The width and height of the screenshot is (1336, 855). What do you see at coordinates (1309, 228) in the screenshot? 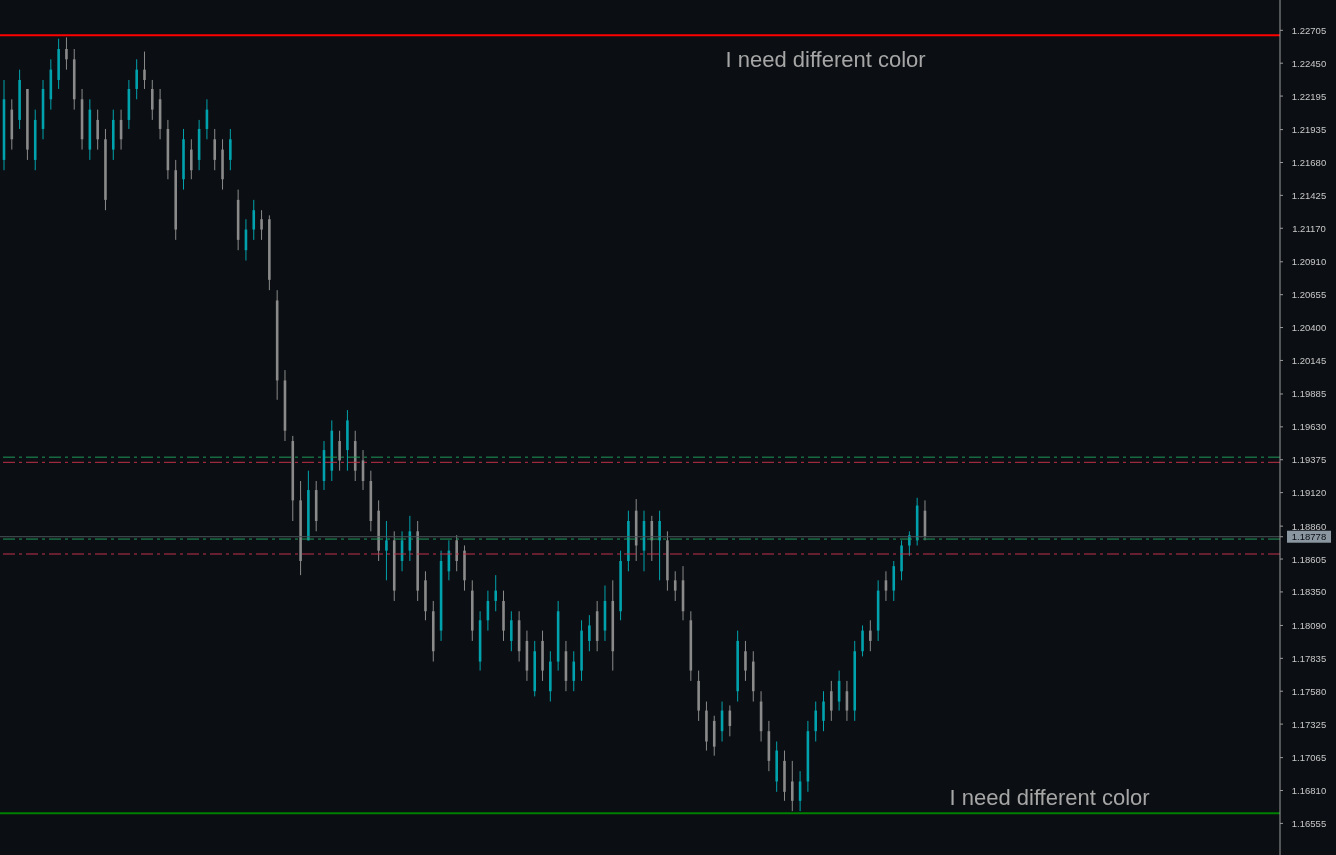
I see `y-tick-label: 1.21170` at bounding box center [1309, 228].